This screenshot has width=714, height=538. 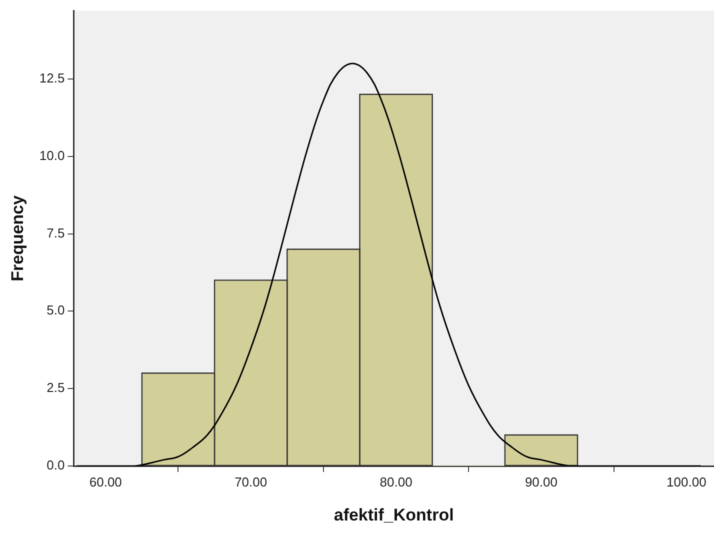 What do you see at coordinates (251, 482) in the screenshot?
I see `x-tick-label: 70.00` at bounding box center [251, 482].